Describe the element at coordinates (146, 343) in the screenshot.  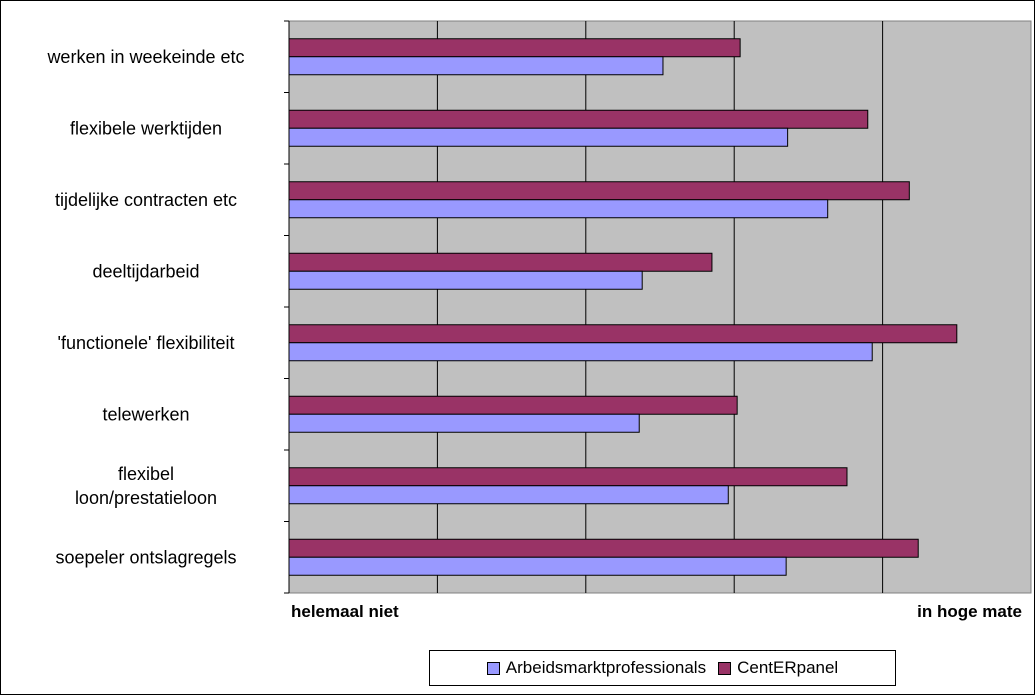
I see `category-label: 'functionele' flexibiliteit` at that location.